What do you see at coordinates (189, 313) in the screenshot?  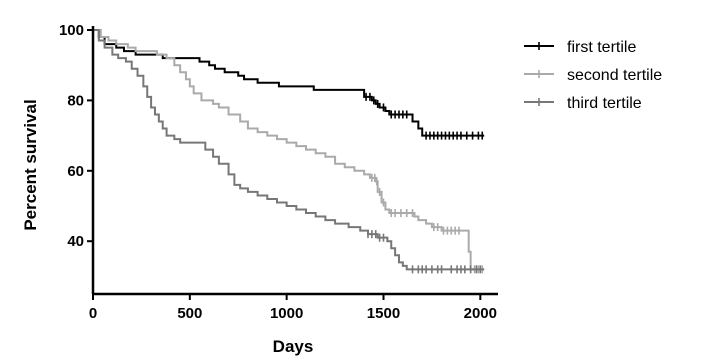 I see `x-tick-label: 500` at bounding box center [189, 313].